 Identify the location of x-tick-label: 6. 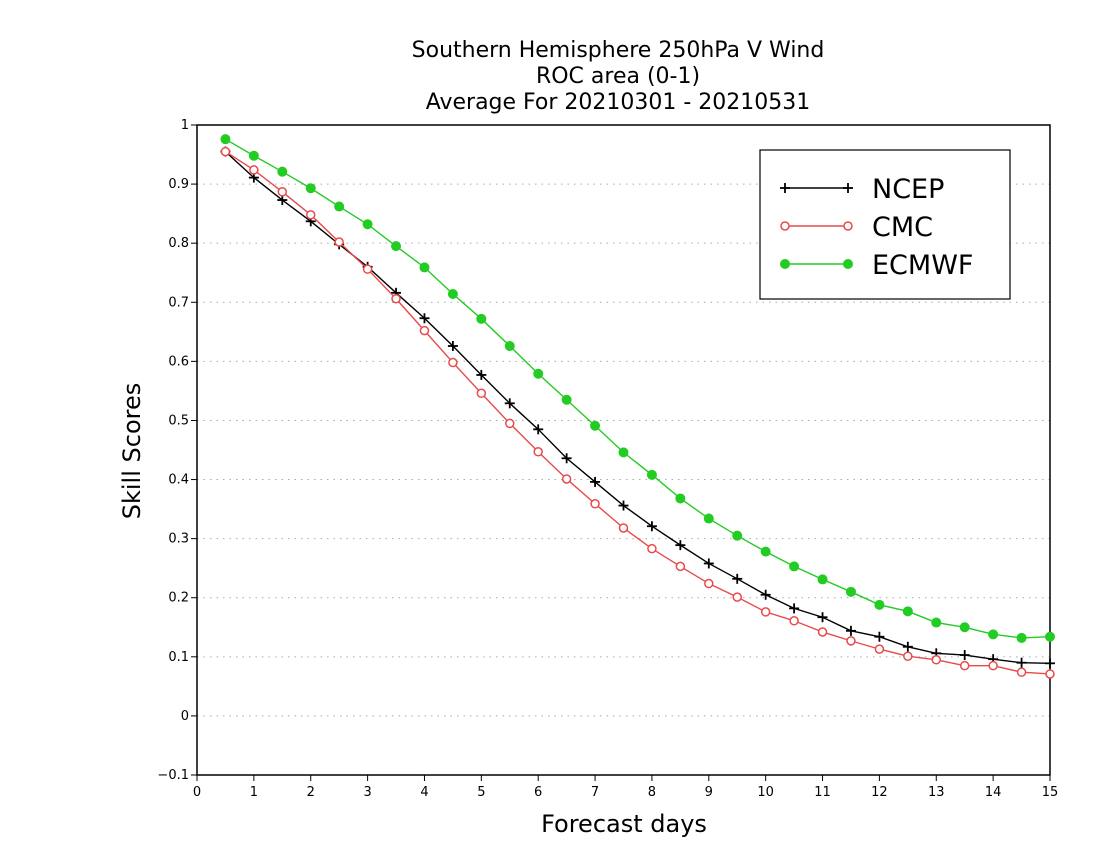
(538, 792).